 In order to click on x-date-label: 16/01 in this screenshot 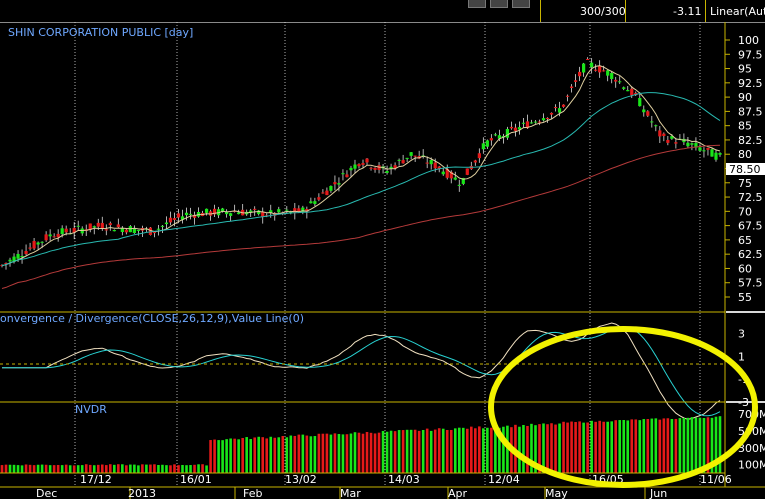, I will do `click(196, 479)`.